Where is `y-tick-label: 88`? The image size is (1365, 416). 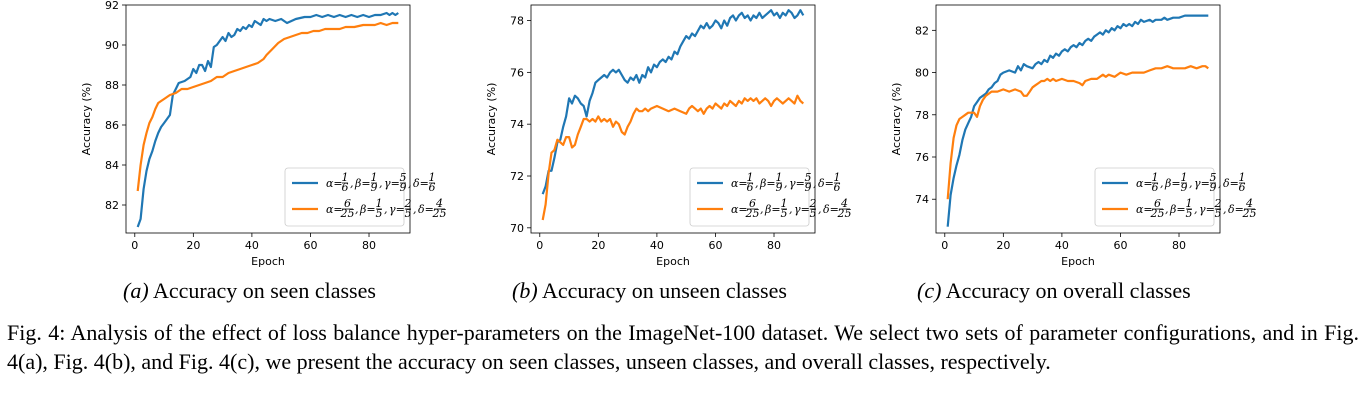 y-tick-label: 88 is located at coordinates (112, 85).